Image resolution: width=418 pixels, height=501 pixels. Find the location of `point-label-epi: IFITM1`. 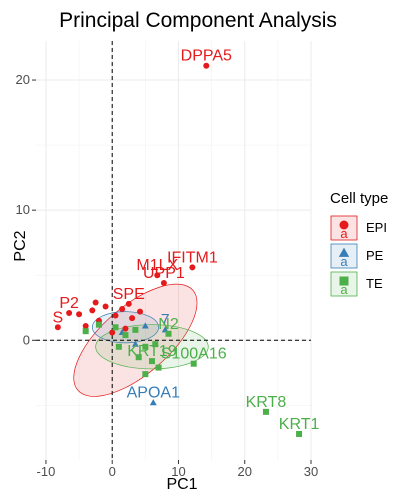

point-label-epi: IFITM1 is located at coordinates (192, 257).